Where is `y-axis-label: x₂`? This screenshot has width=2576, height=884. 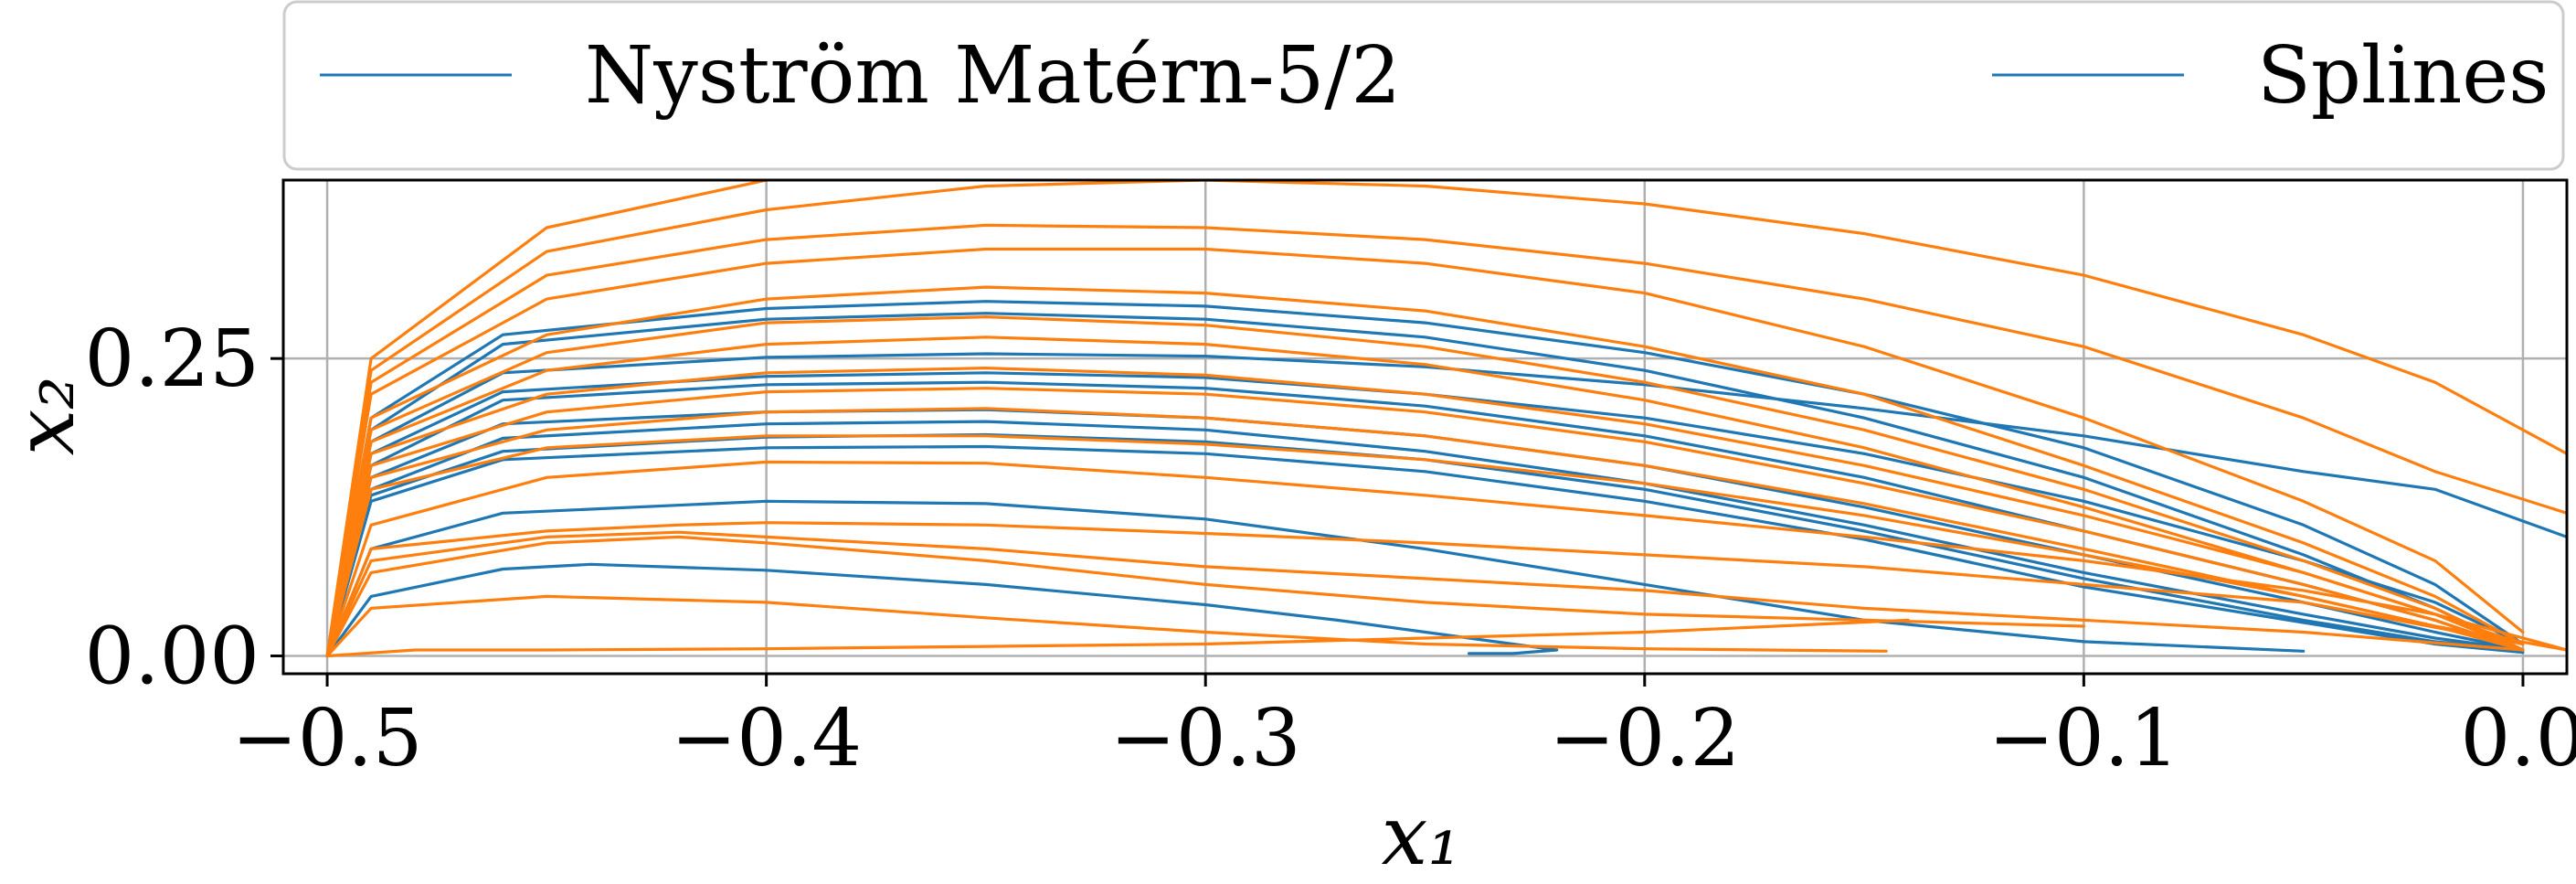
y-axis-label: x₂ is located at coordinates (46, 417).